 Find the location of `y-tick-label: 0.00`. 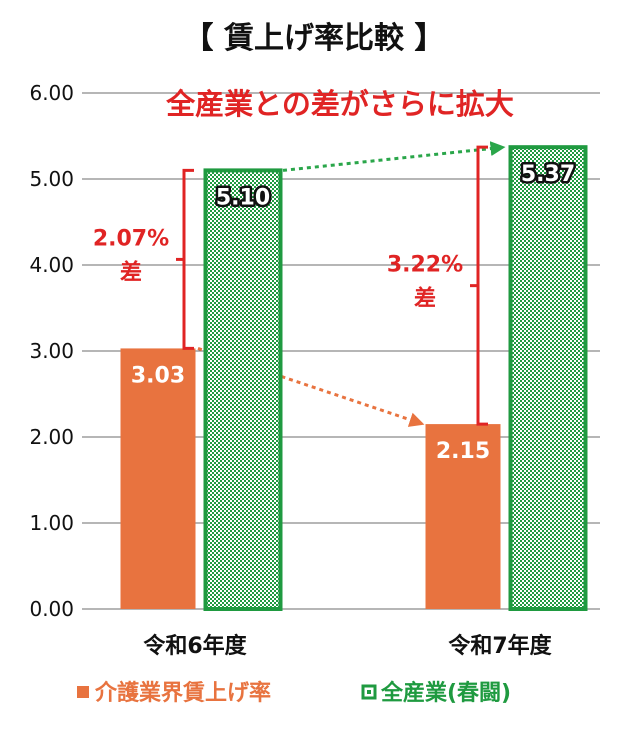

y-tick-label: 0.00 is located at coordinates (51, 609).